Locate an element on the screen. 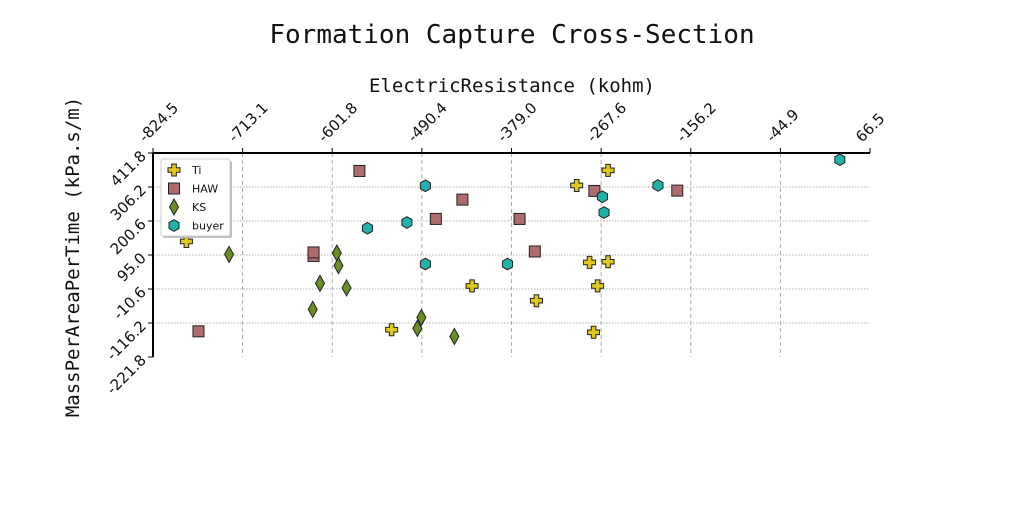 The width and height of the screenshot is (1024, 512). legend-marker-buyer is located at coordinates (174, 225).